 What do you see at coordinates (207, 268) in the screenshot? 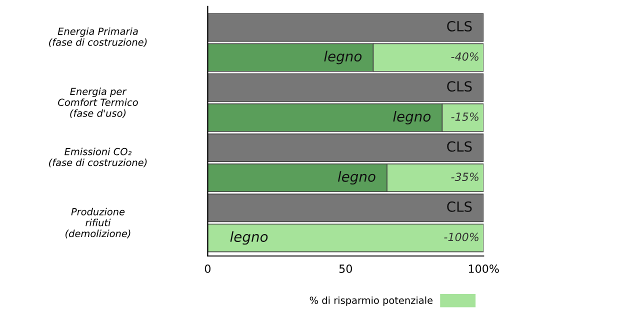
I see `x-tick-label: 0` at bounding box center [207, 268].